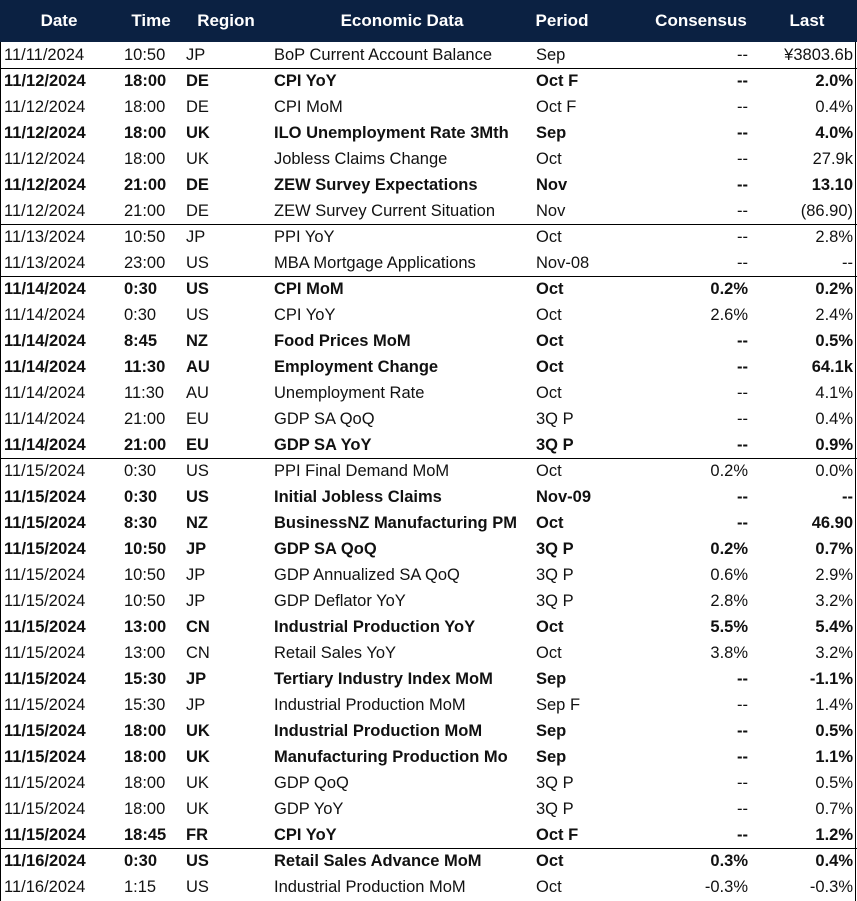  Describe the element at coordinates (729, 601) in the screenshot. I see `cell-consensus: 2.8%` at that location.